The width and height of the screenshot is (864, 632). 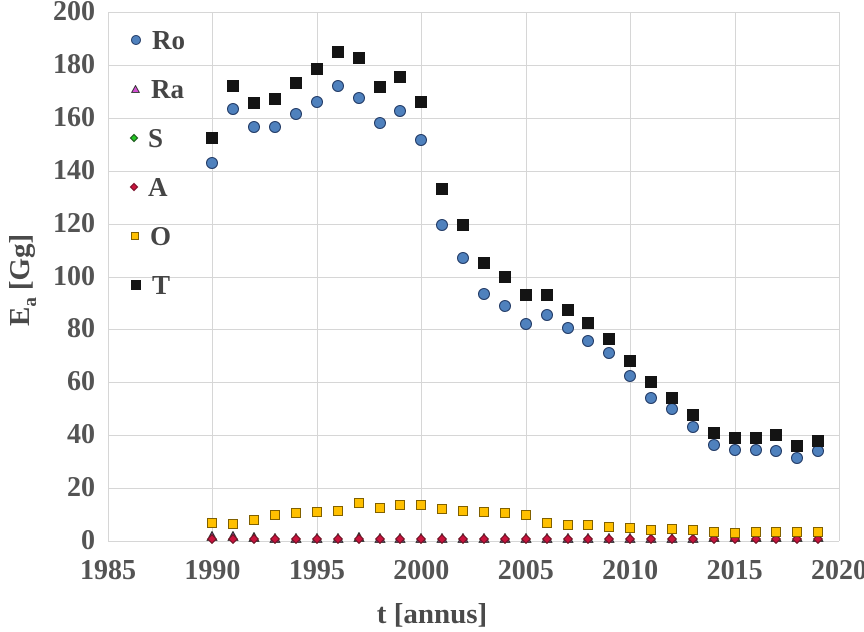 What do you see at coordinates (212, 522) in the screenshot?
I see `point-O-1990` at bounding box center [212, 522].